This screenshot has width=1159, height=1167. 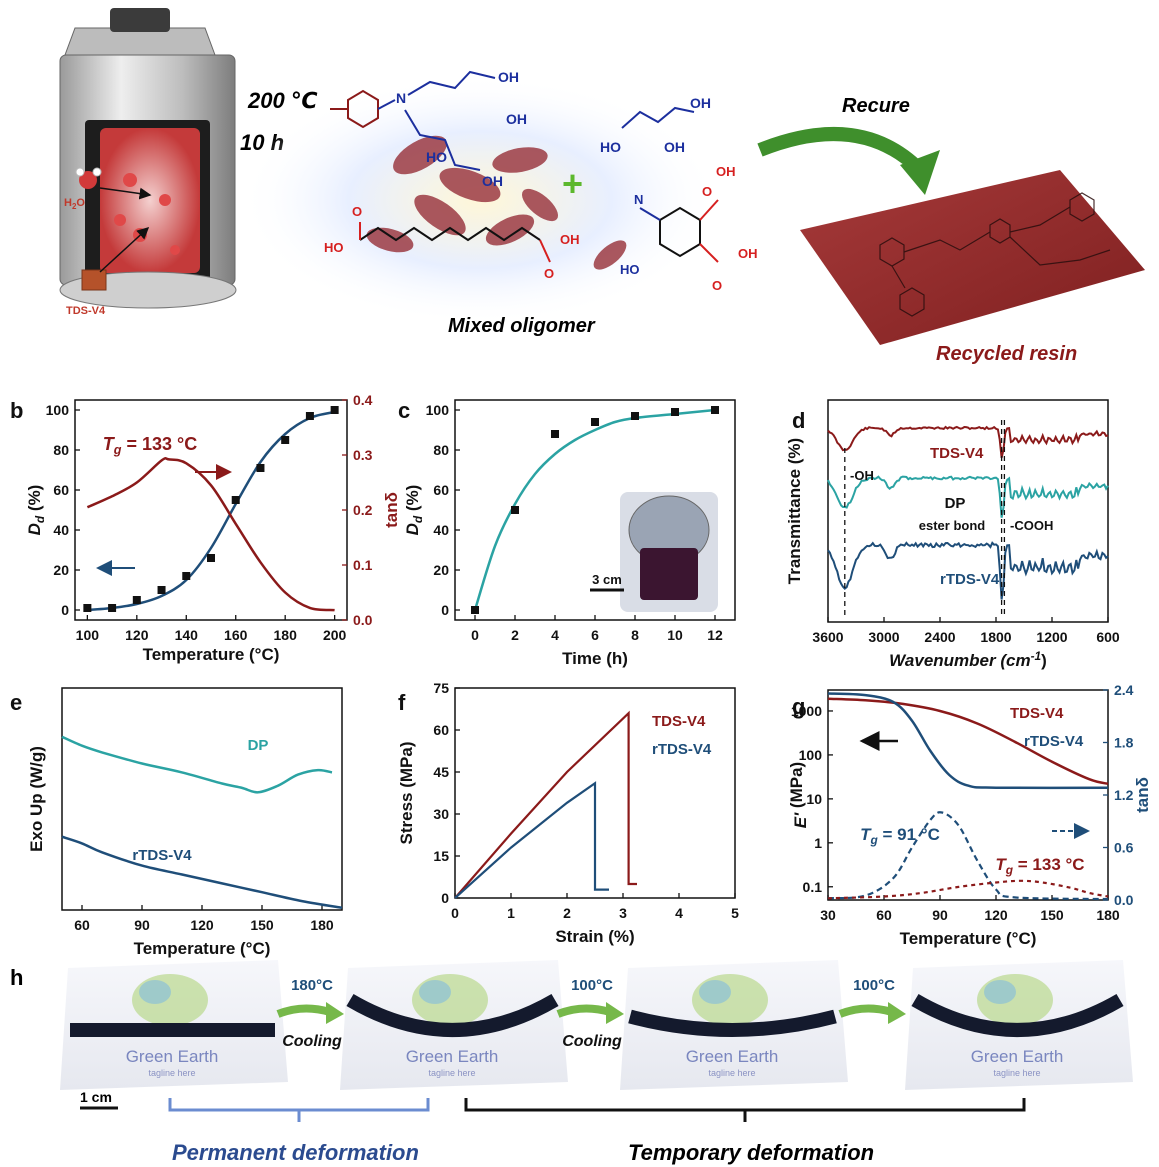 What do you see at coordinates (363, 455) in the screenshot?
I see `chart-b-y2tick-label: 0.3` at bounding box center [363, 455].